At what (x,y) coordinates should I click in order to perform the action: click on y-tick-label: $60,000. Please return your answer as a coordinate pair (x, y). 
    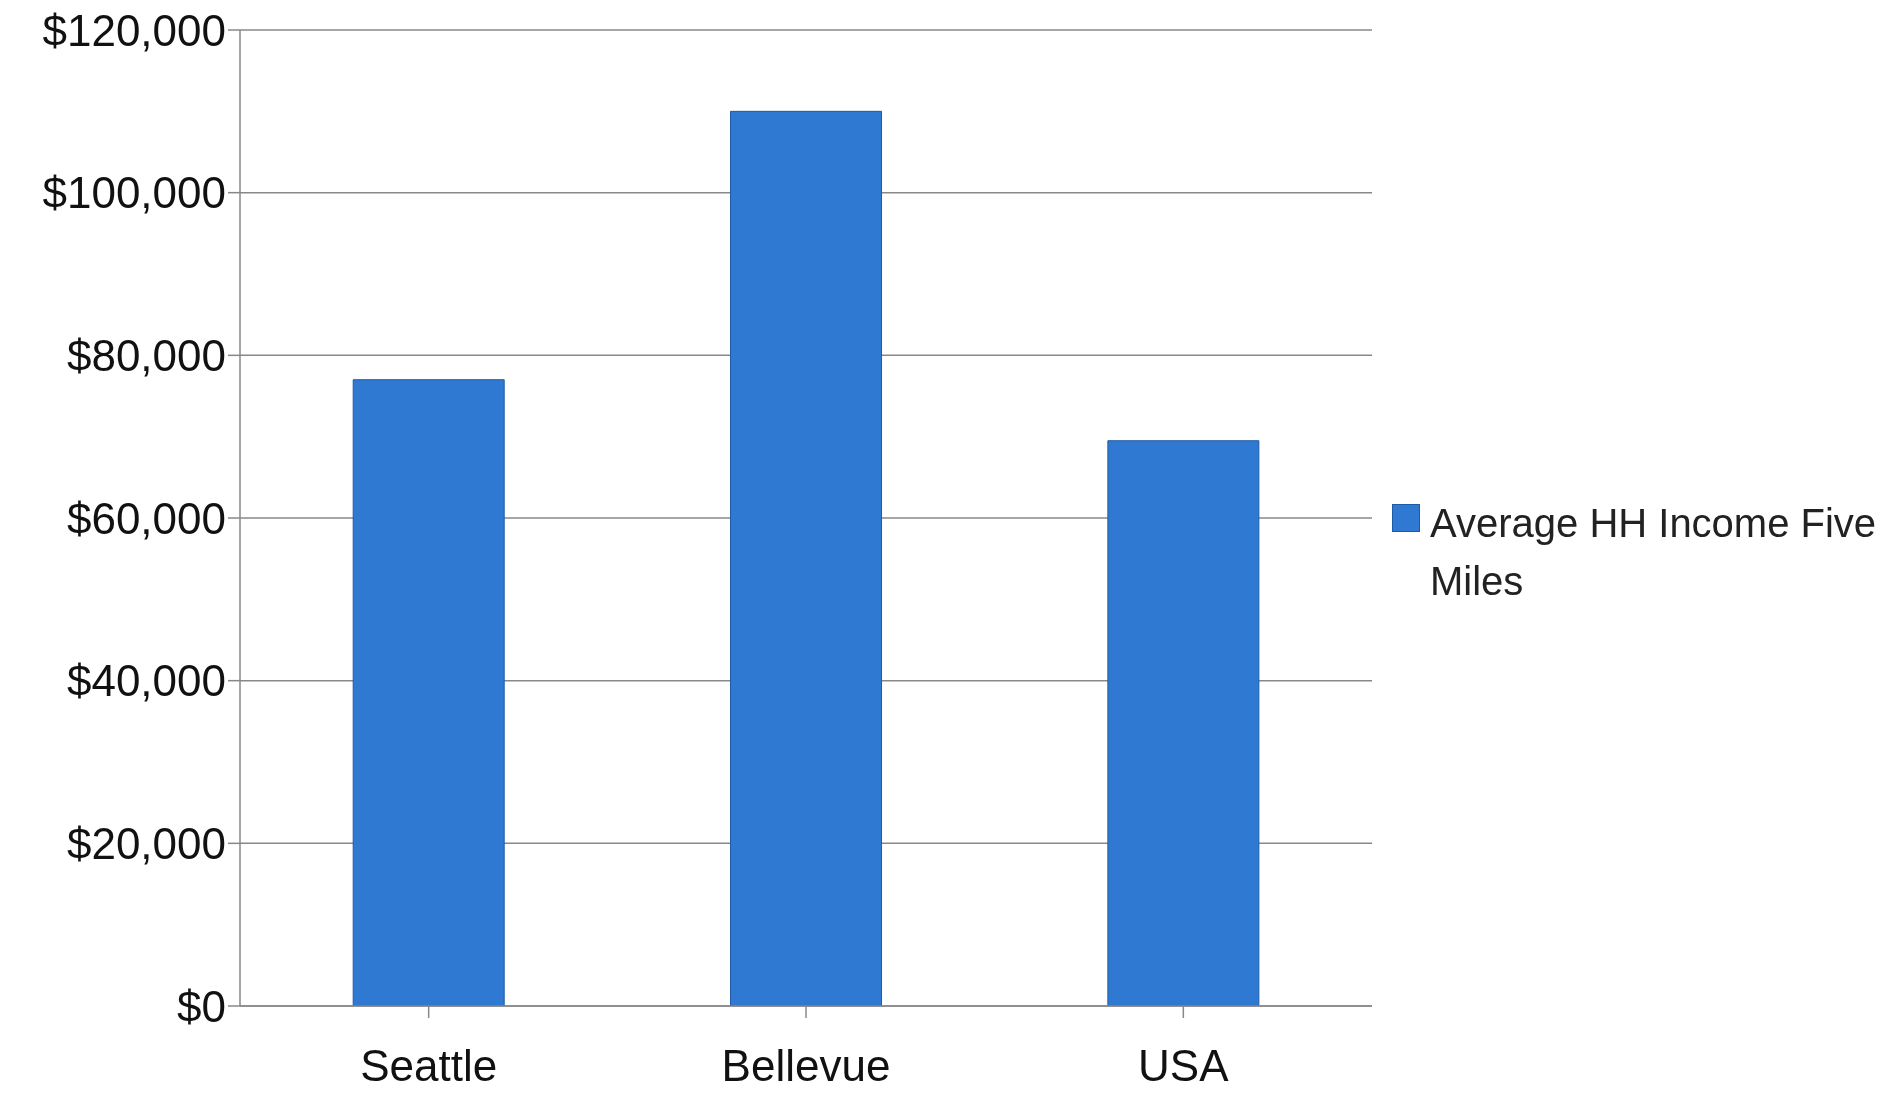
    Looking at the image, I should click on (146, 518).